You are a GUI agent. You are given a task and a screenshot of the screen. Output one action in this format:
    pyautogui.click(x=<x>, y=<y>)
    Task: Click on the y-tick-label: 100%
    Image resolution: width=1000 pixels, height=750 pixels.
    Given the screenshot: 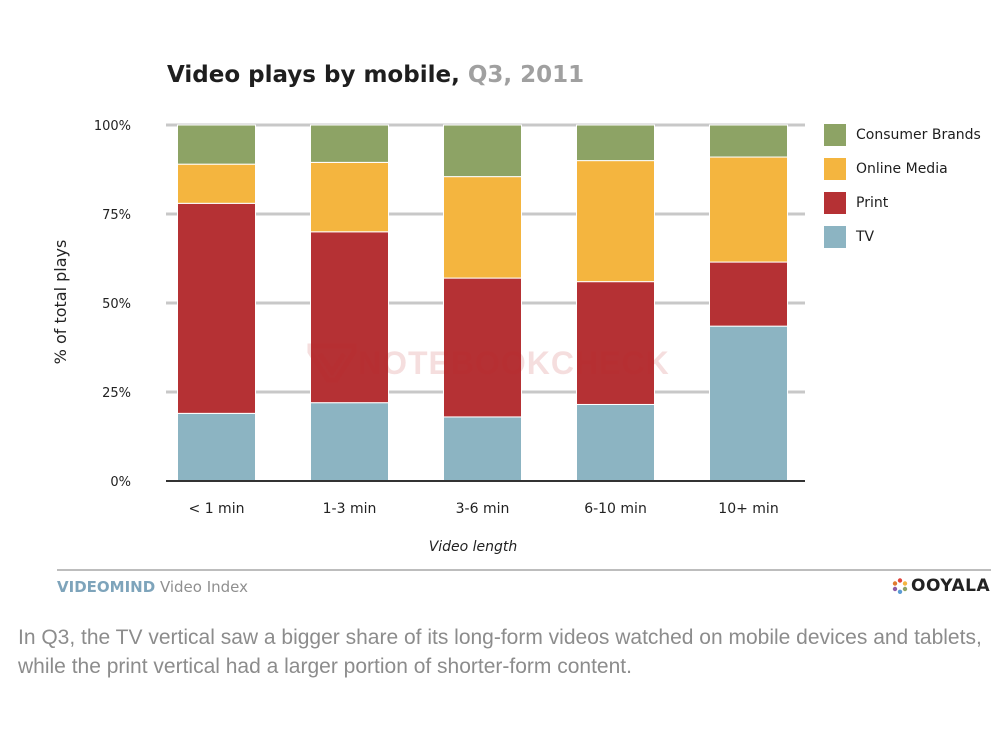 What is the action you would take?
    pyautogui.click(x=112, y=126)
    